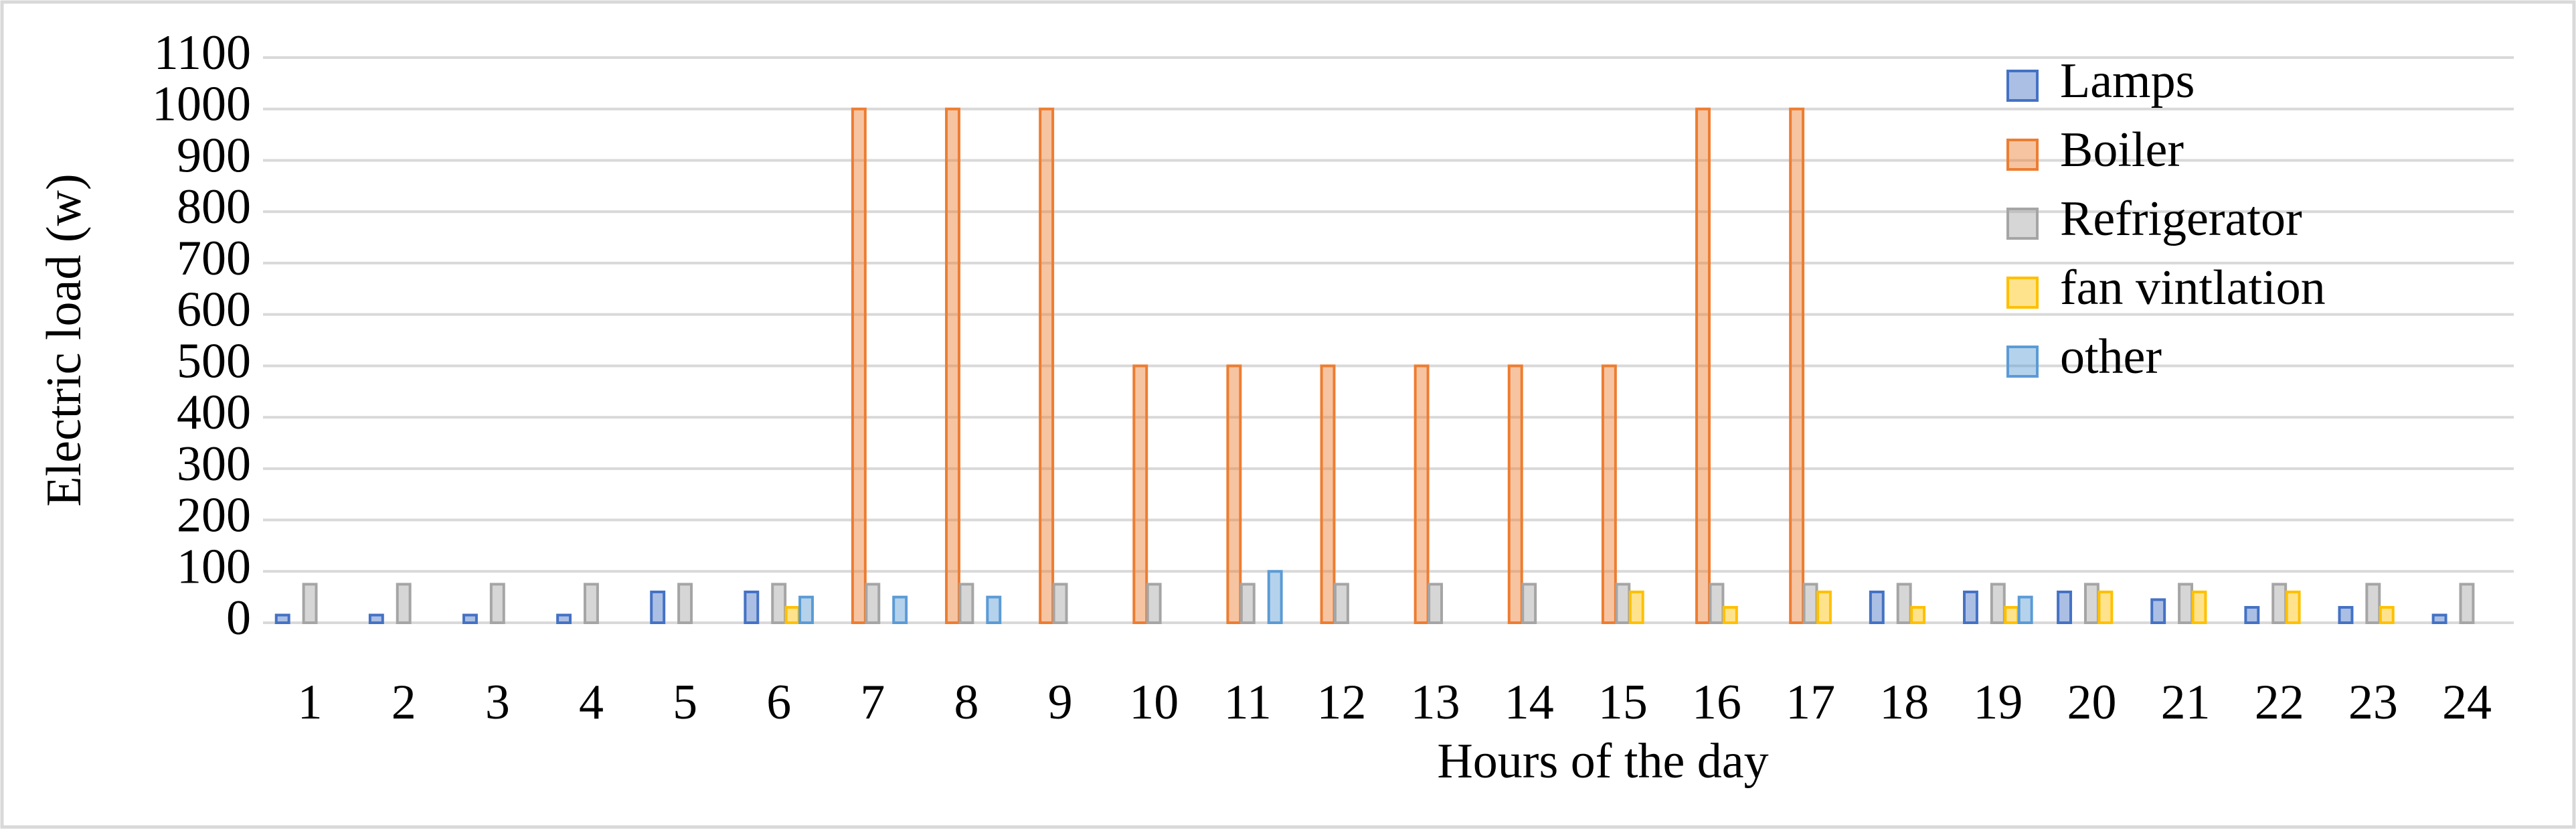  I want to click on x-tick-label: 8, so click(966, 702).